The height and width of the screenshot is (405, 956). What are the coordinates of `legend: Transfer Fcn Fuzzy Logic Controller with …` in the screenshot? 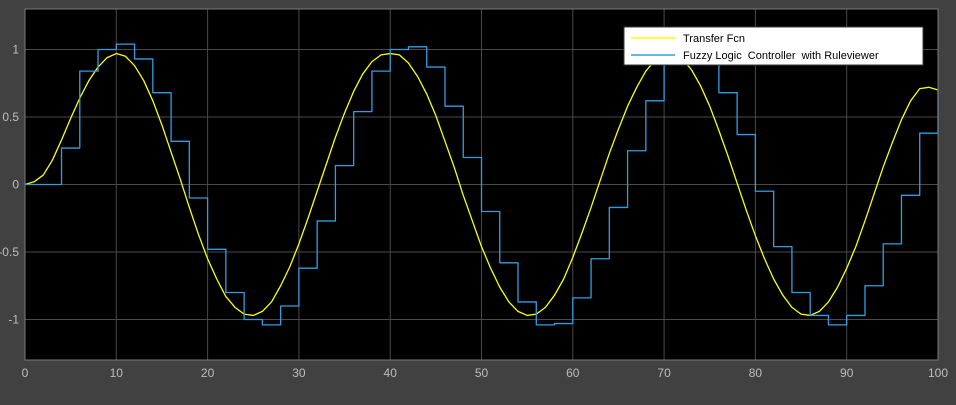 It's located at (773, 46).